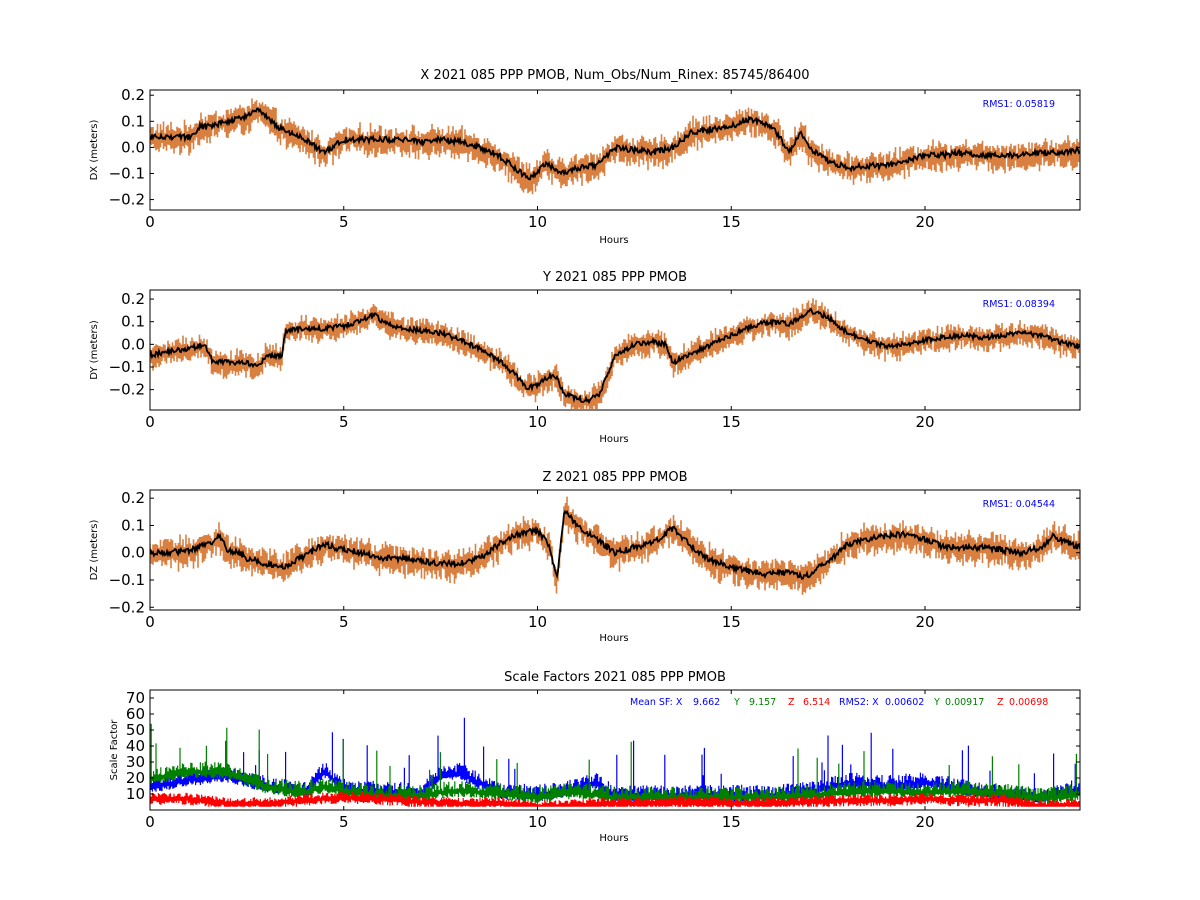  I want to click on series-y-scale-factor, so click(615, 764).